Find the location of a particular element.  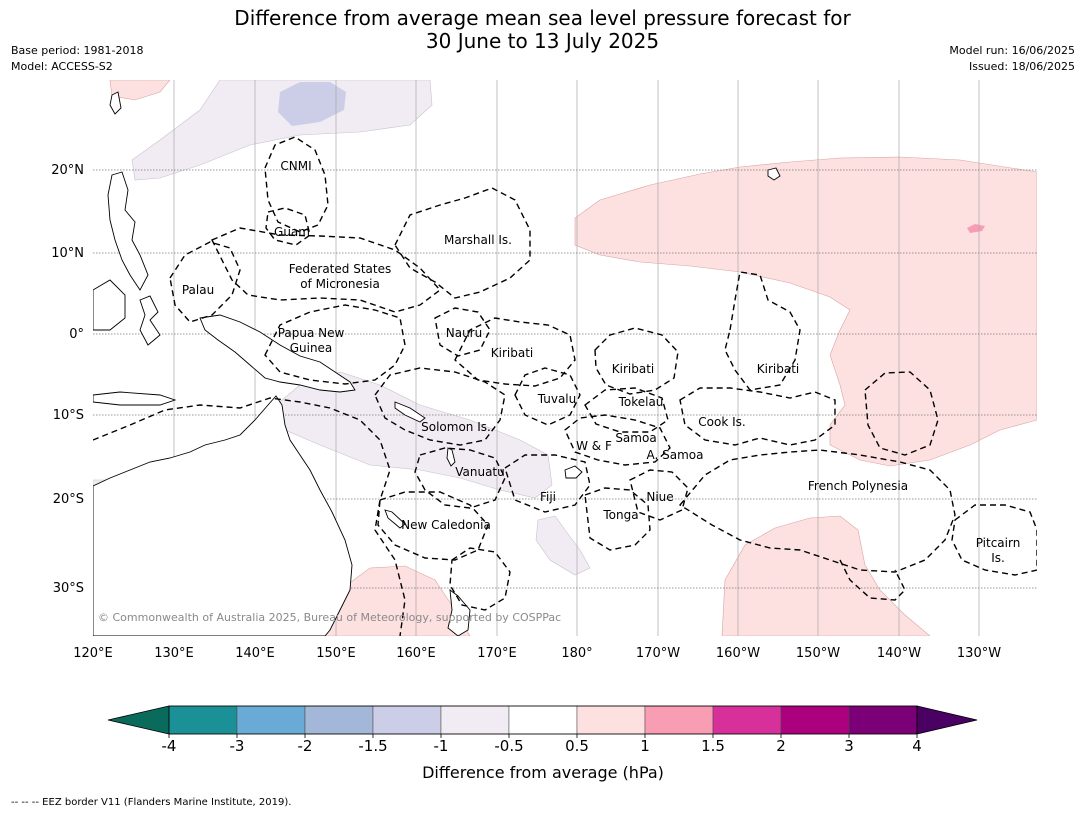

hawaii-land is located at coordinates (774, 174).